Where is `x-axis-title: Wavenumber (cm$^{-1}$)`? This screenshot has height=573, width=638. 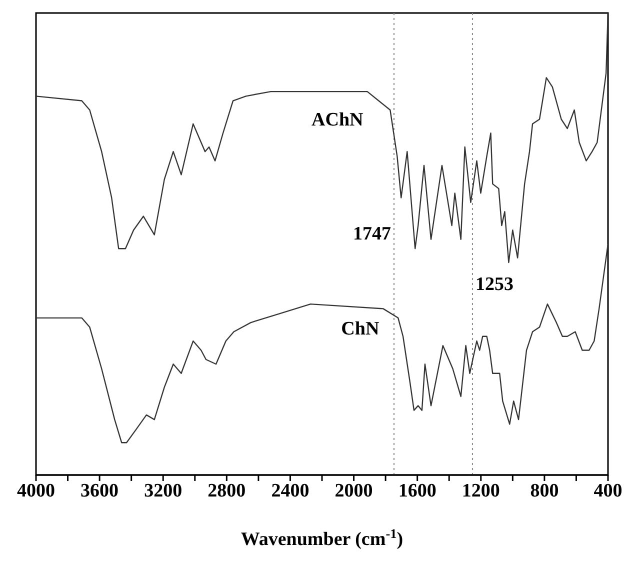
x-axis-title: Wavenumber (cm$^{-1}$) is located at coordinates (322, 538).